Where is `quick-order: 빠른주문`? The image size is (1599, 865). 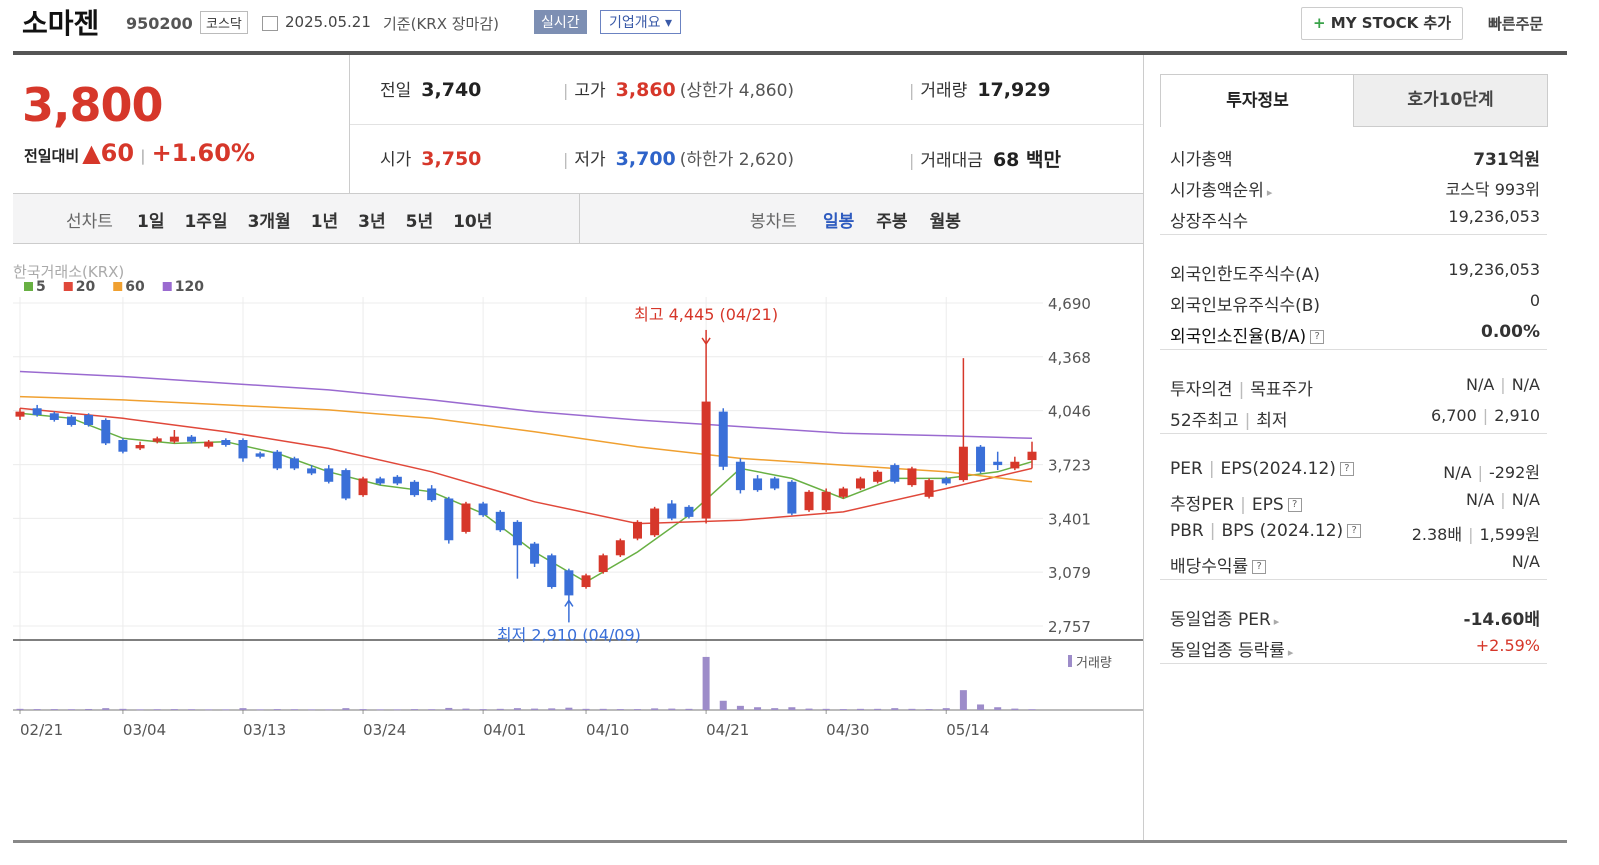
quick-order: 빠른주문 is located at coordinates (1516, 24).